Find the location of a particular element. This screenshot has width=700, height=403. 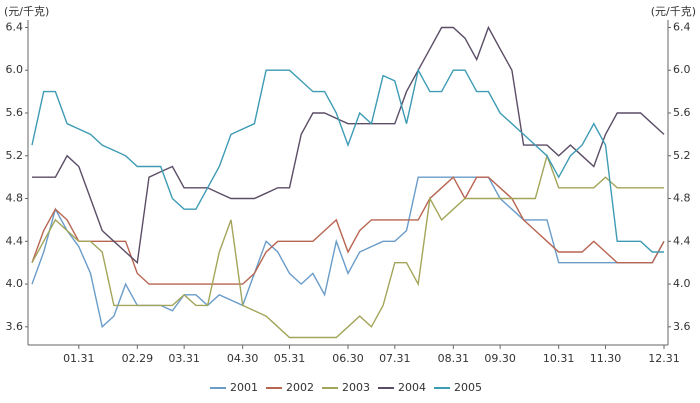

x-tick-label: 12.31 is located at coordinates (664, 358).